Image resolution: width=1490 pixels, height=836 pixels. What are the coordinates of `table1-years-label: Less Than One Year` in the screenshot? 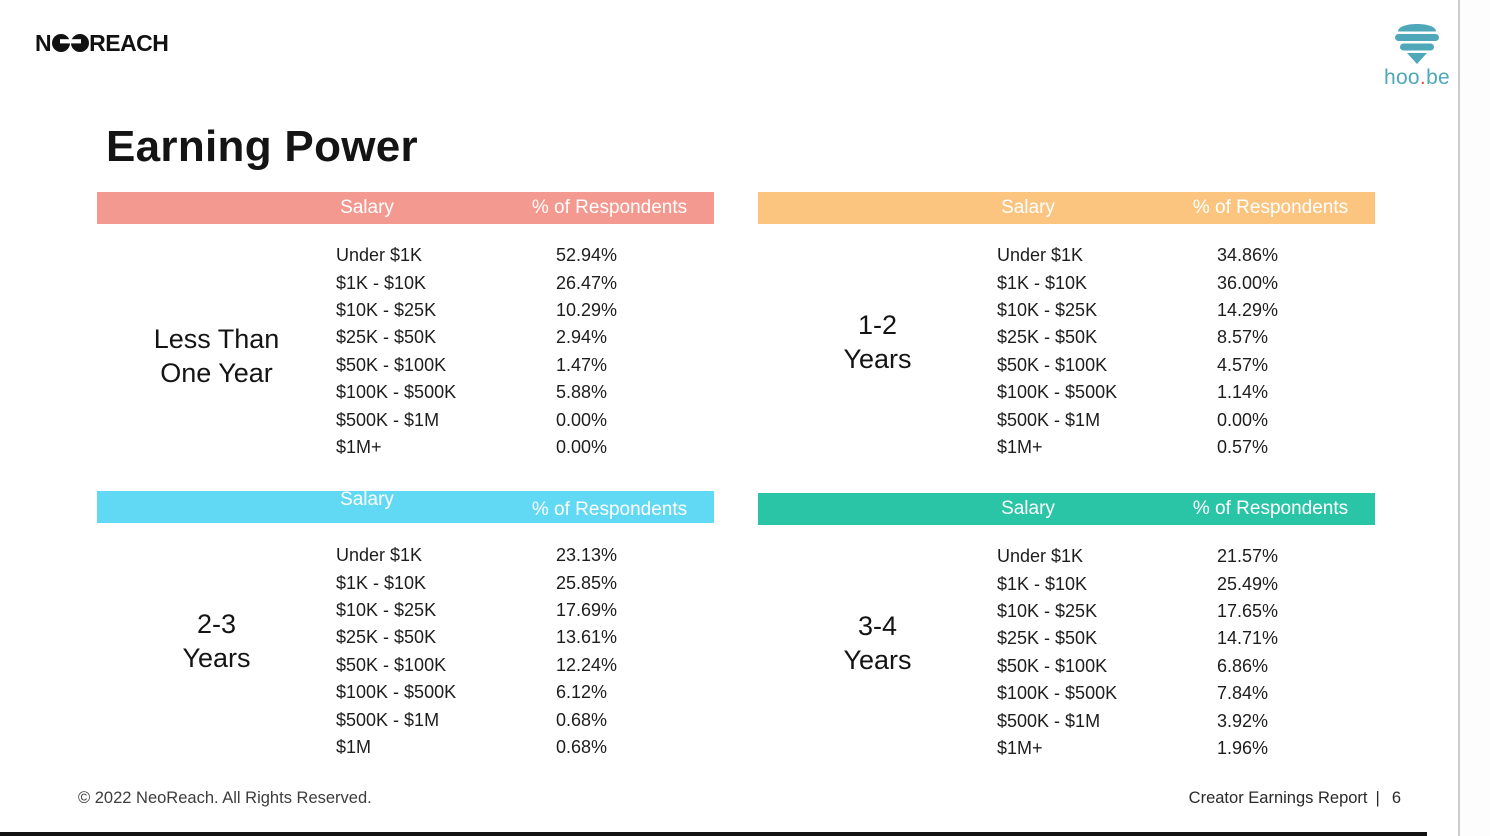 It's located at (216, 355).